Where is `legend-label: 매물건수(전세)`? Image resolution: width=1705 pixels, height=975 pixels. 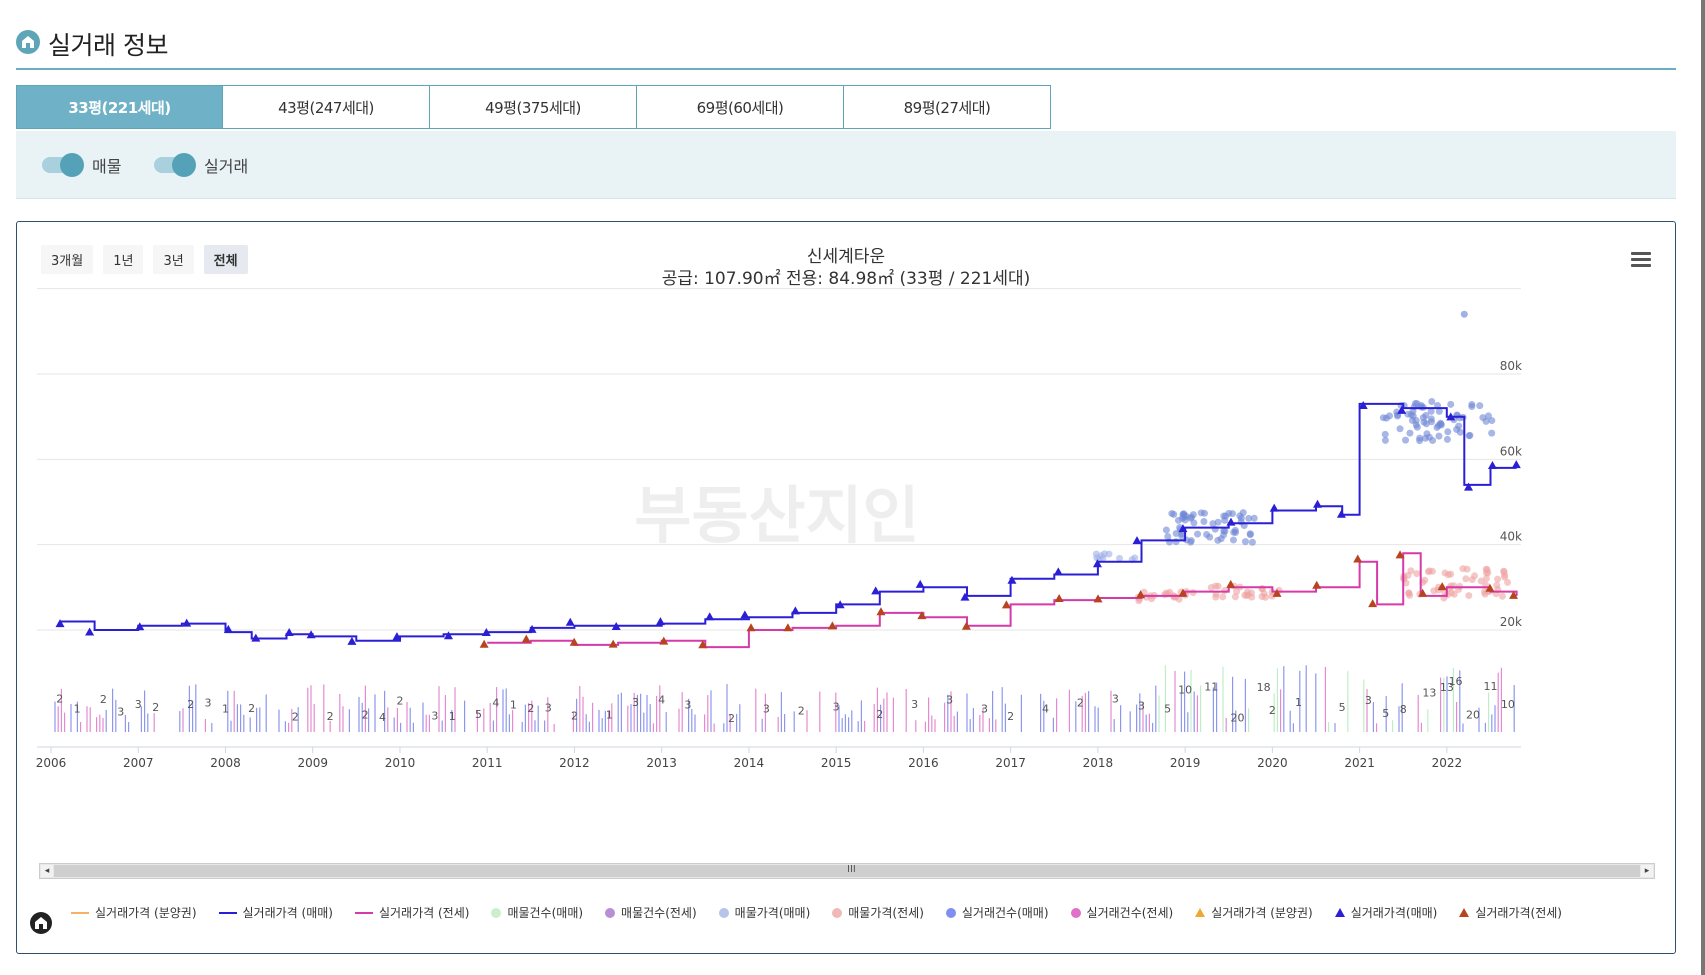 legend-label: 매물건수(전세) is located at coordinates (659, 913).